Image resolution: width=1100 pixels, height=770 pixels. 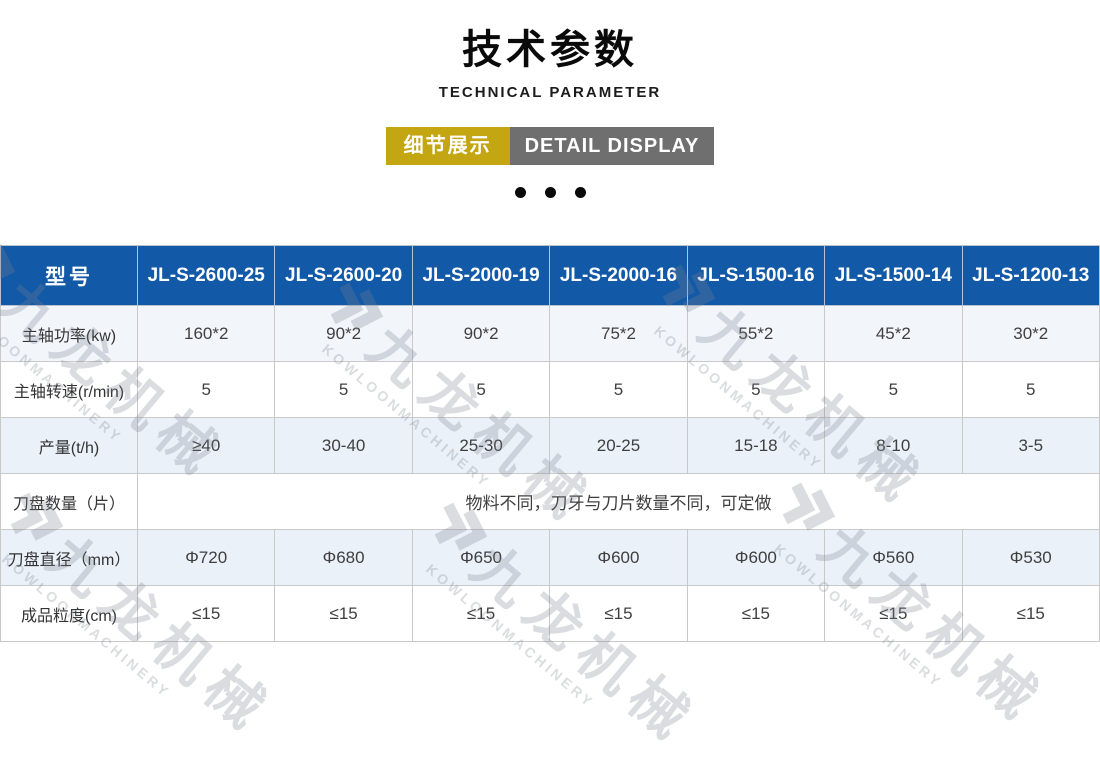 What do you see at coordinates (206, 333) in the screenshot?
I see `table-cell: 160*2` at bounding box center [206, 333].